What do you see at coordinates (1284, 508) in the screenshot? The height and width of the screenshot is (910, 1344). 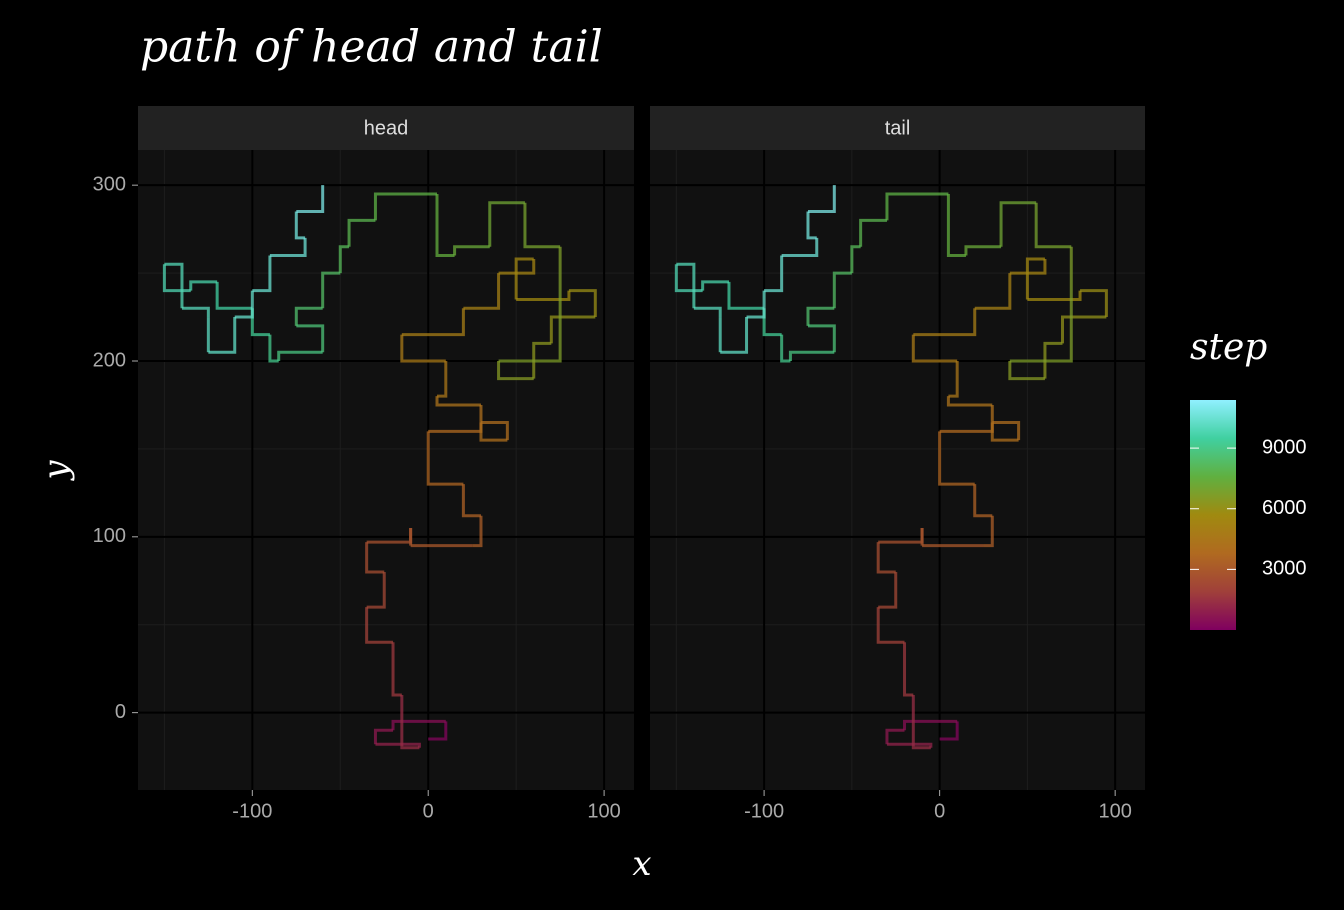 I see `colorbar-label: 6000` at bounding box center [1284, 508].